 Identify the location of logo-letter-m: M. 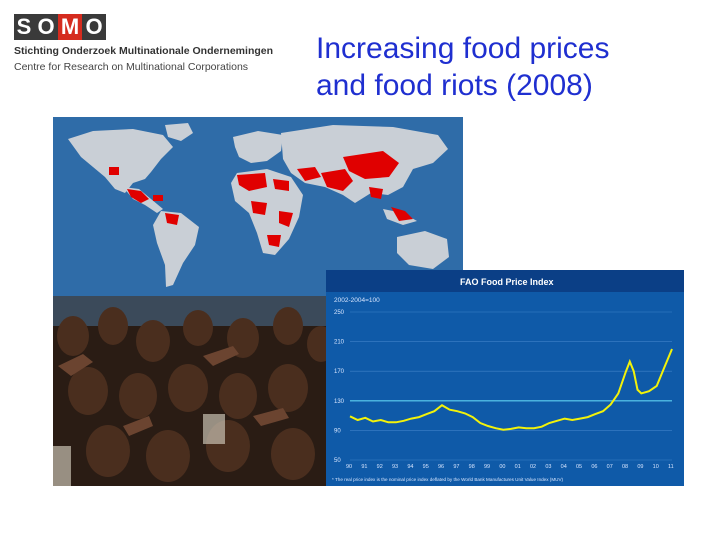
(70, 27).